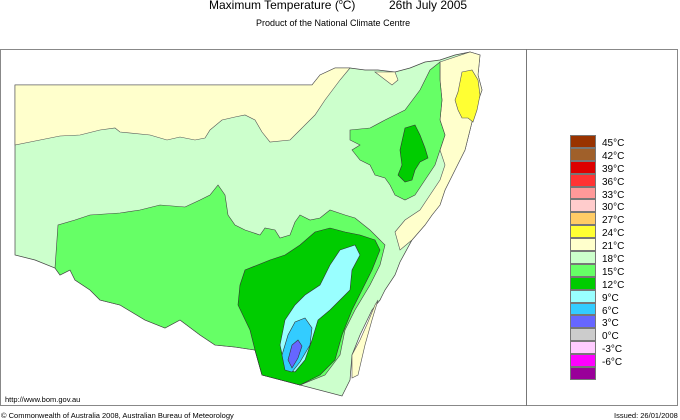 The image size is (680, 420). What do you see at coordinates (467, 96) in the screenshot?
I see `zone-24c` at bounding box center [467, 96].